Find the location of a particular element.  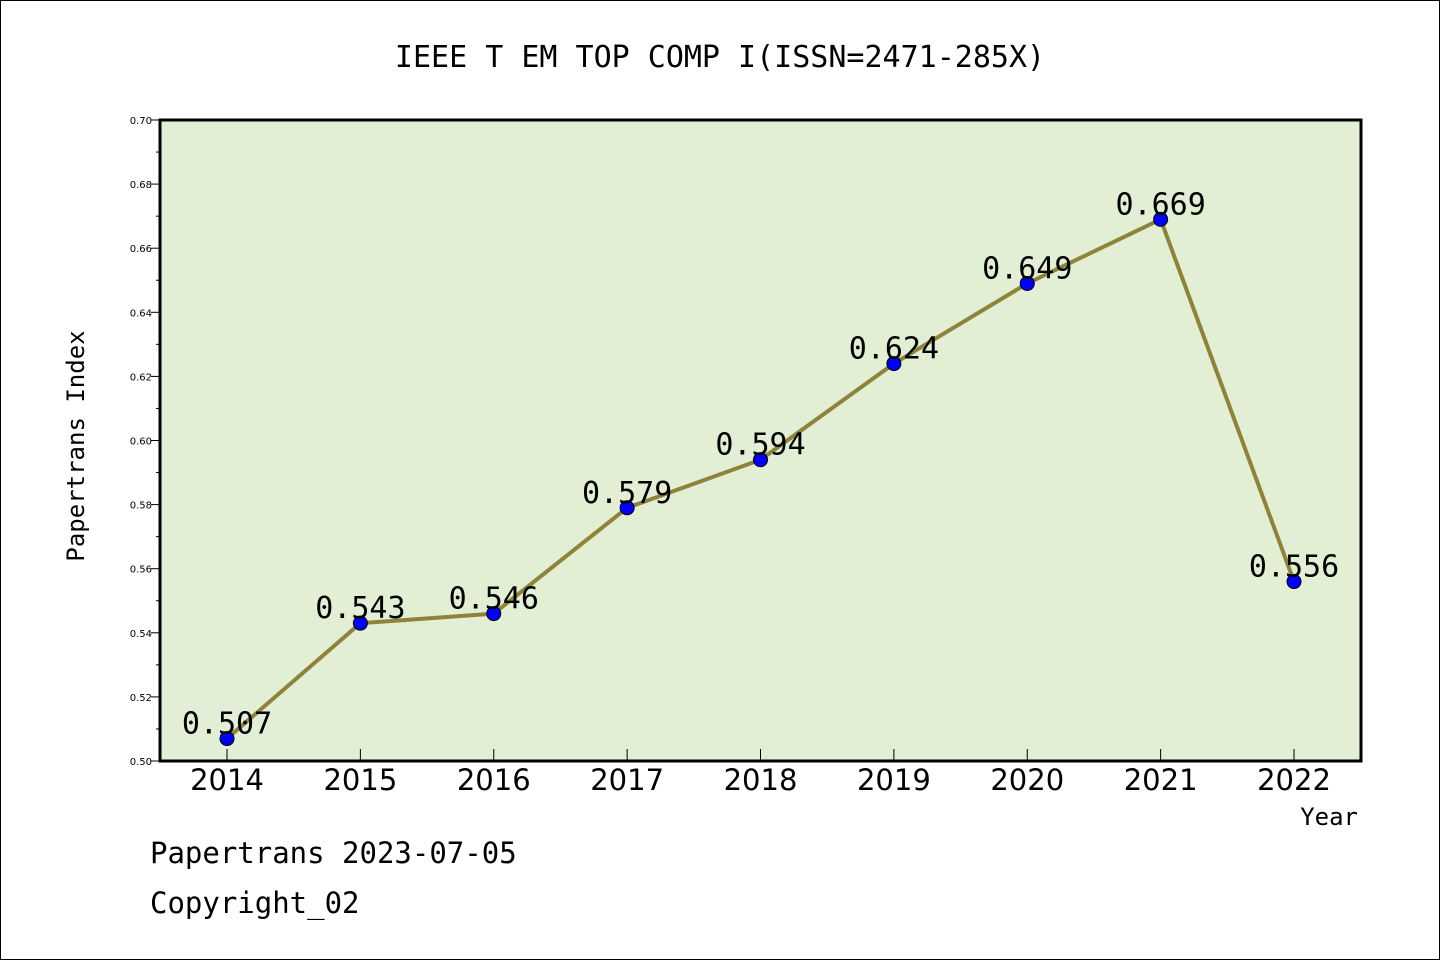

y-tick-label: 0.50 is located at coordinates (141, 762).